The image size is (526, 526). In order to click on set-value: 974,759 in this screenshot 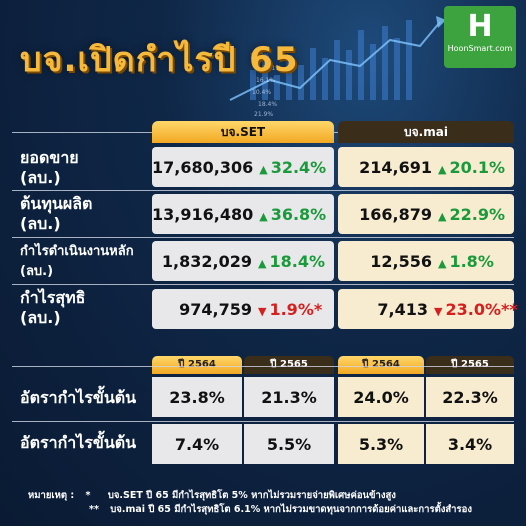, I will do `click(215, 309)`.